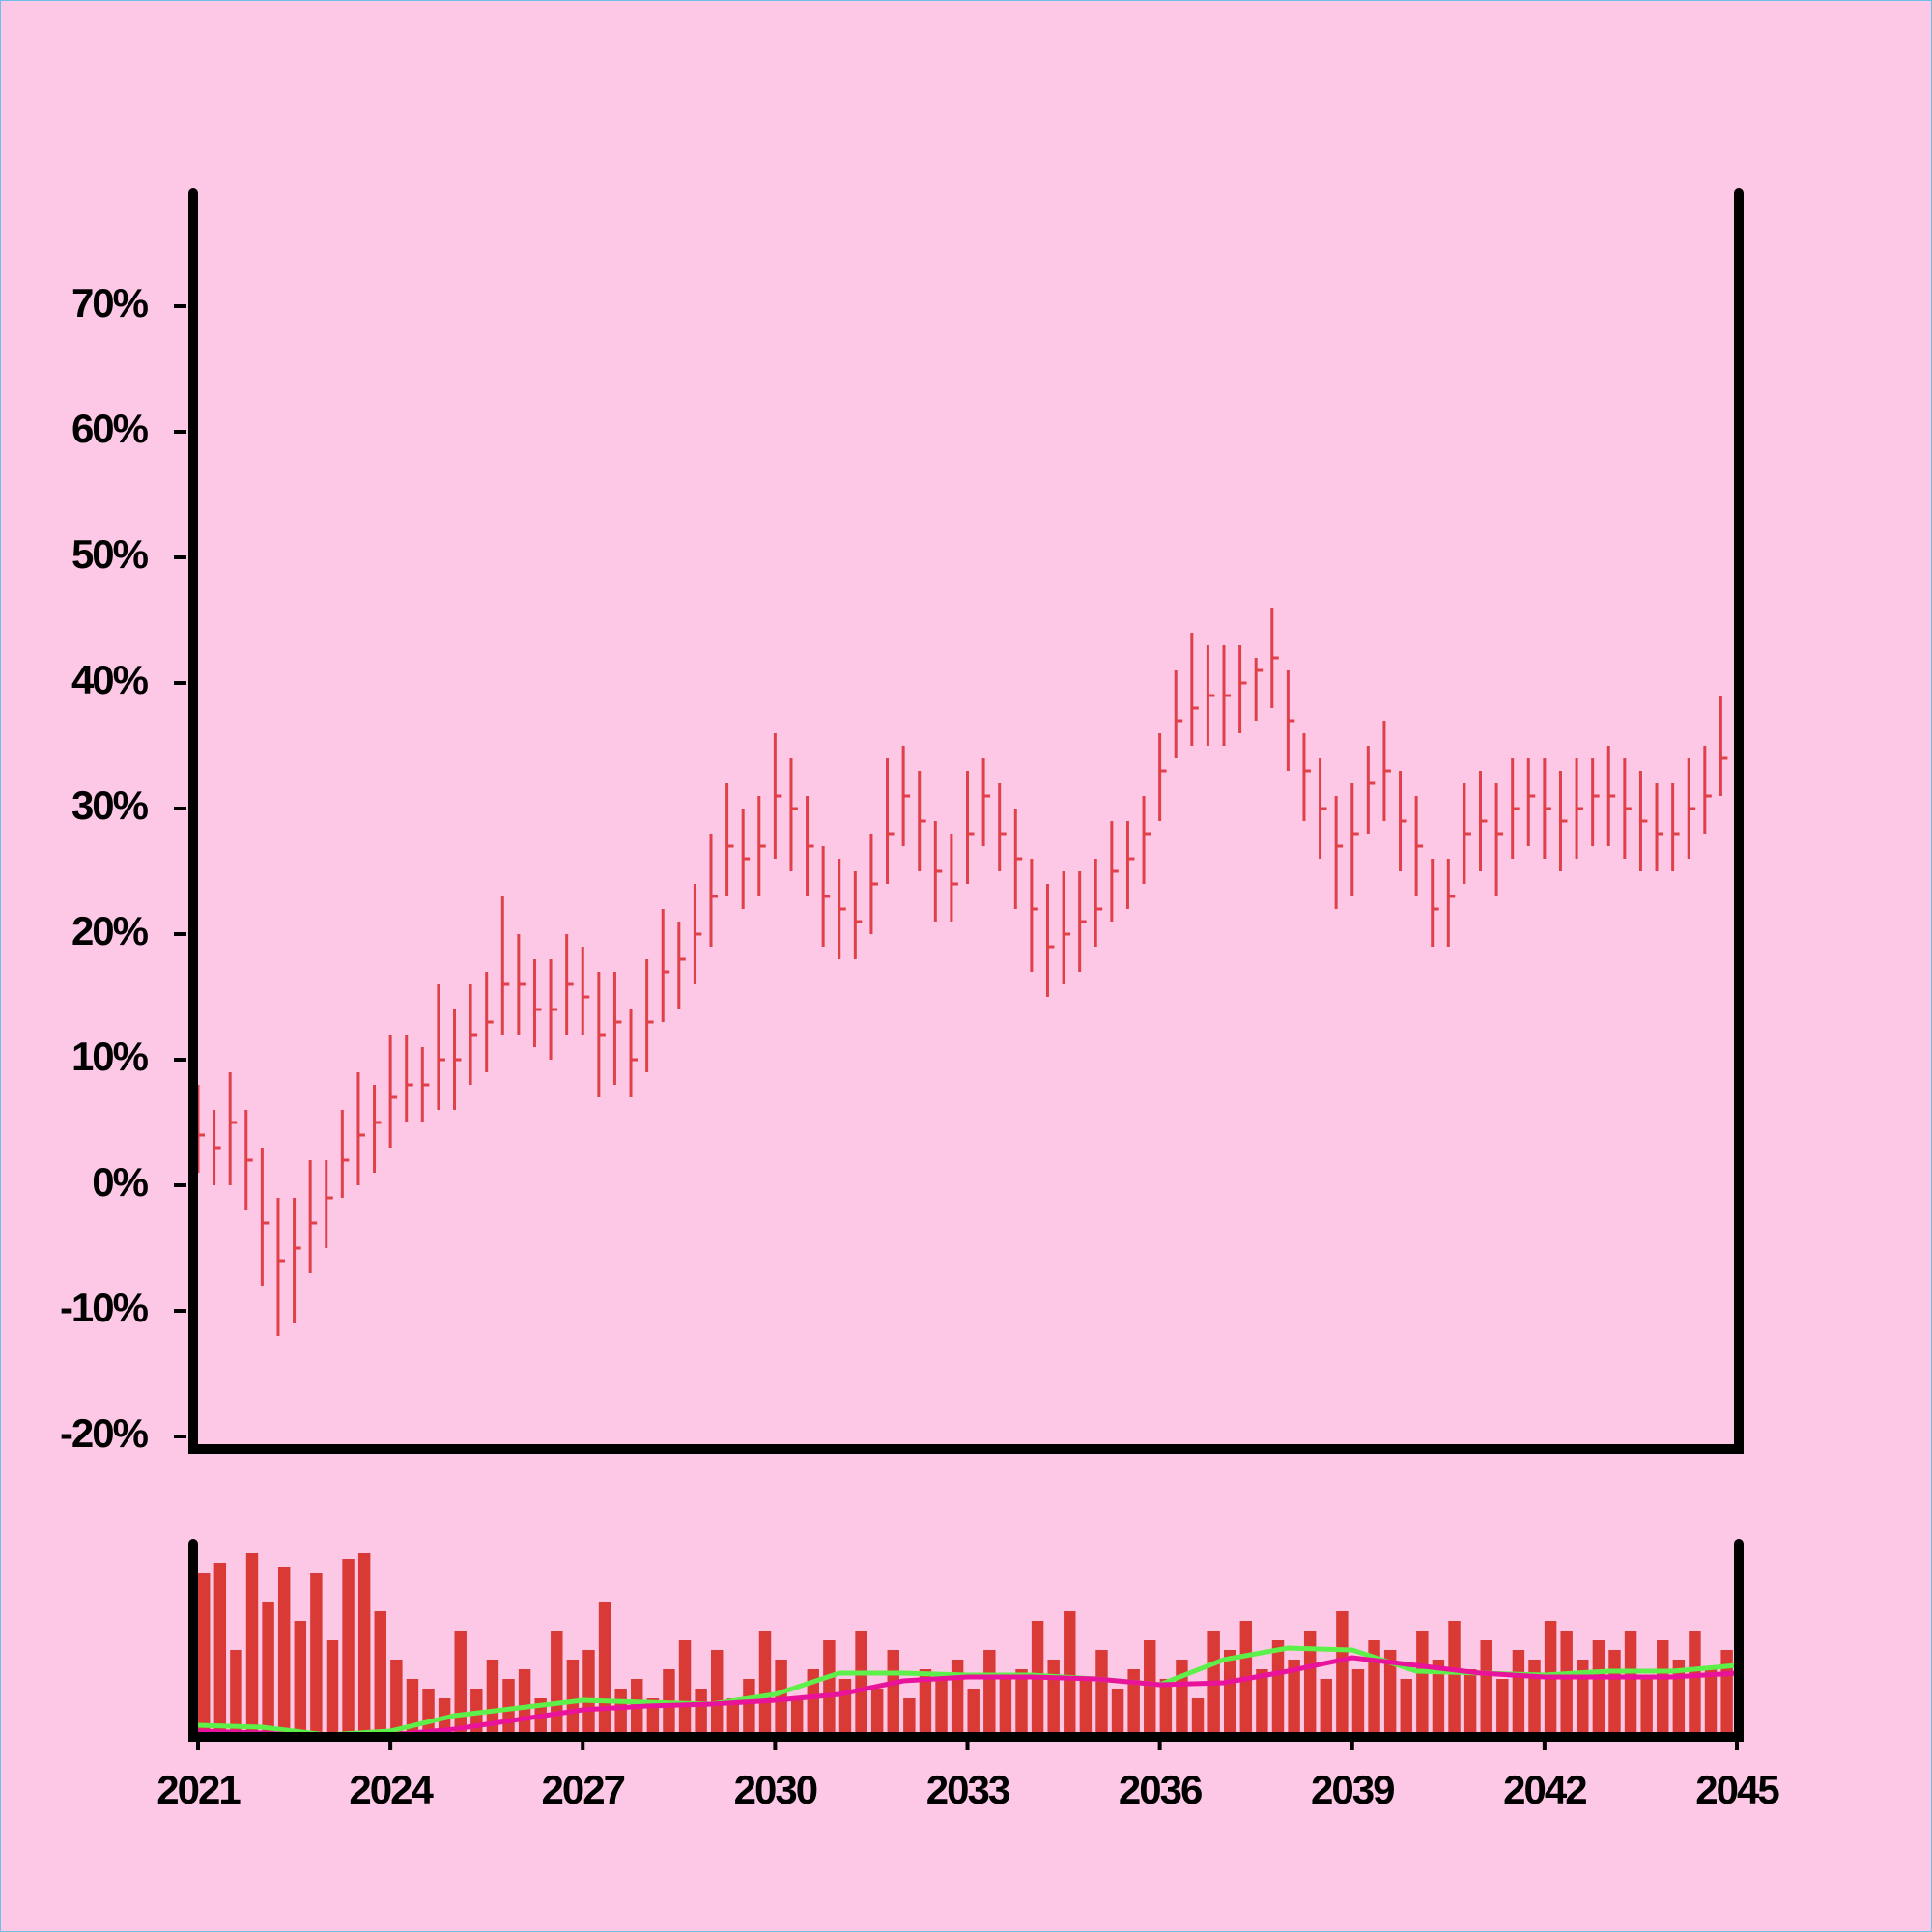 This screenshot has height=1932, width=1932. What do you see at coordinates (104, 1307) in the screenshot?
I see `y-tick-label: -10%` at bounding box center [104, 1307].